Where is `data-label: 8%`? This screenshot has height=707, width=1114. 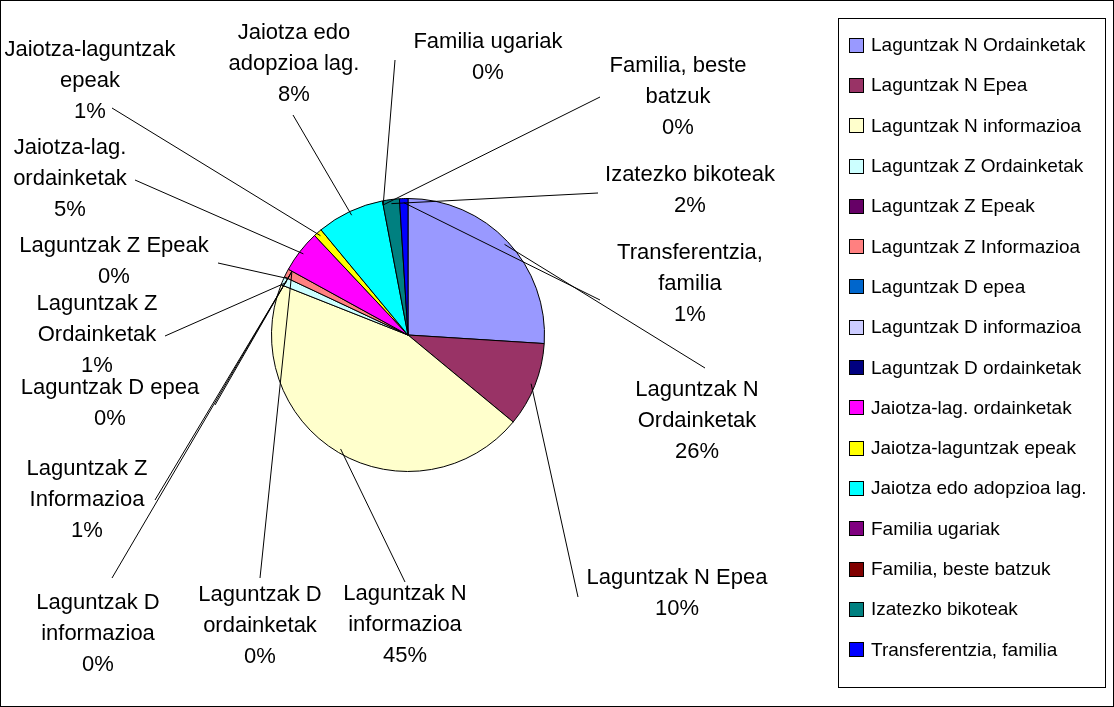
data-label: 8% is located at coordinates (294, 94).